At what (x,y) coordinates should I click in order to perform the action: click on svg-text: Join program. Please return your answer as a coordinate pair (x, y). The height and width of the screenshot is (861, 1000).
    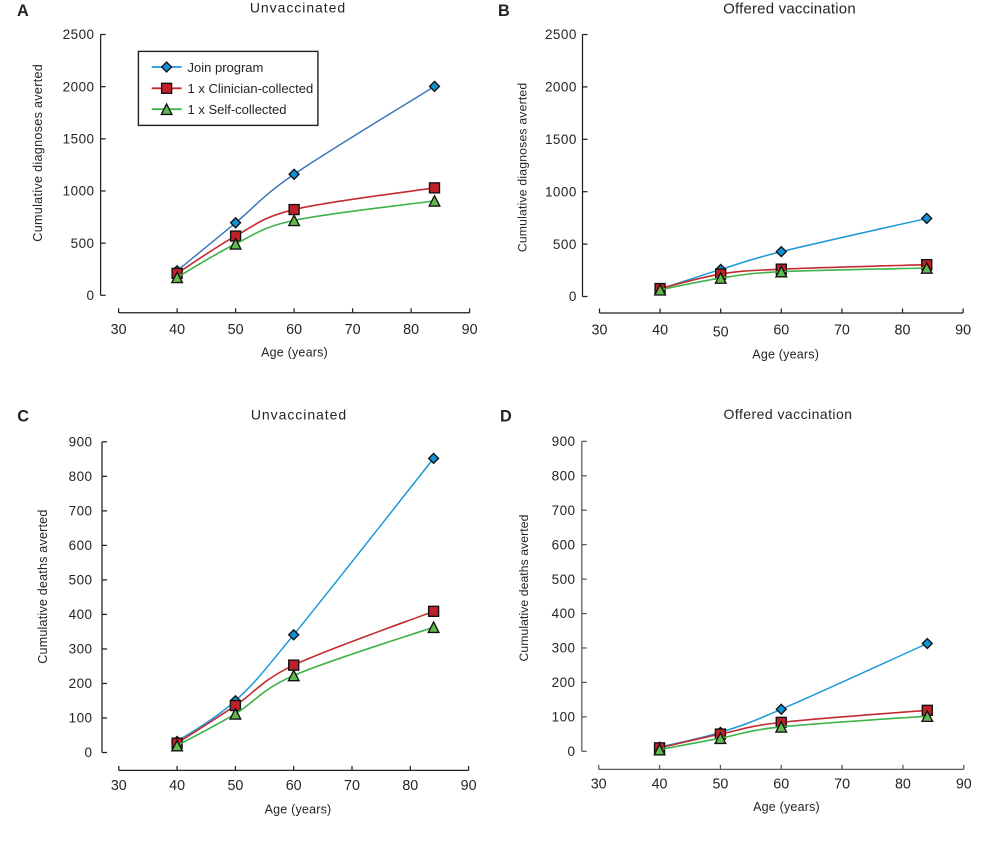
    Looking at the image, I should click on (226, 67).